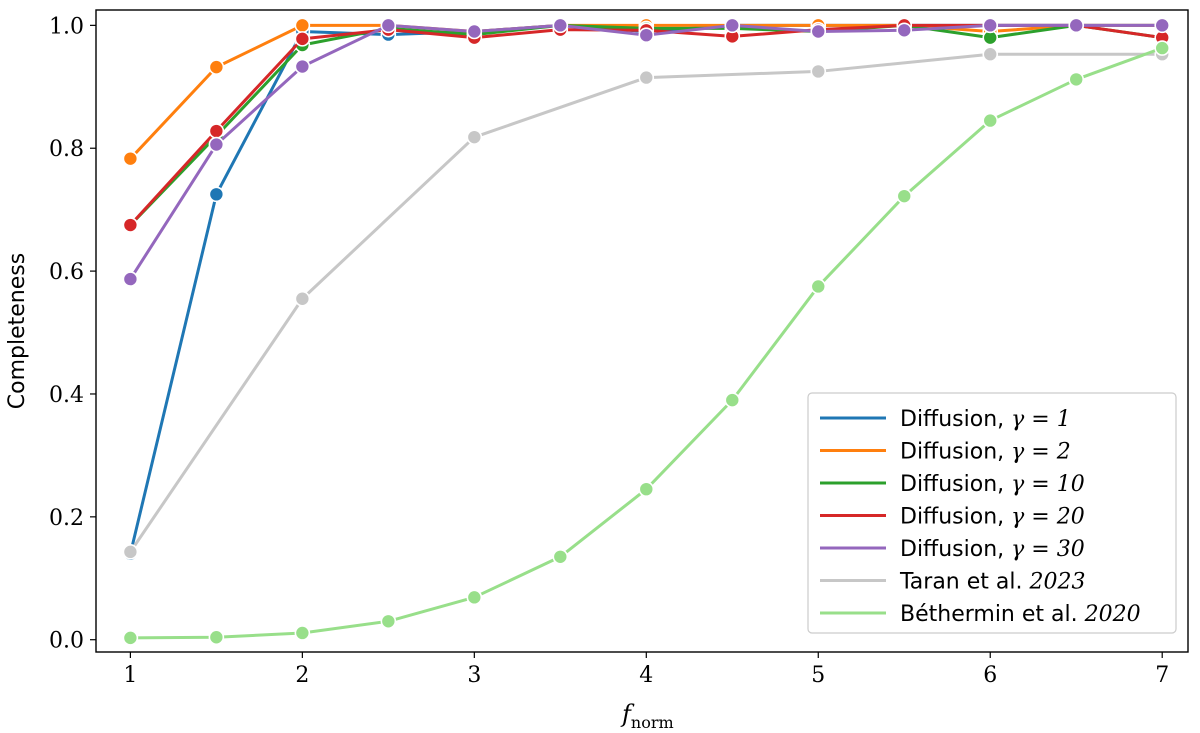 The height and width of the screenshot is (733, 1200). I want to click on x-axis-label-subscript: norm, so click(652, 722).